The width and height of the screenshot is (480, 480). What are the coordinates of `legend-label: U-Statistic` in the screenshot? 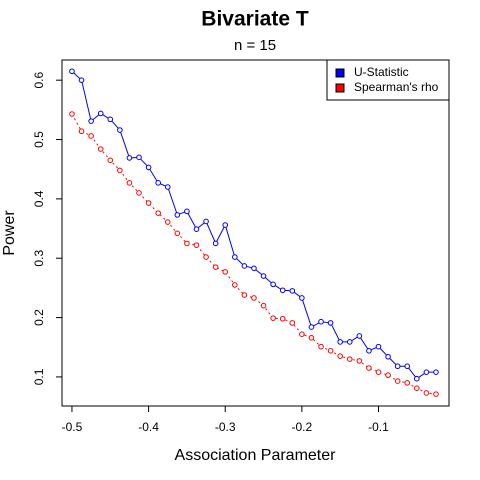 It's located at (381, 72).